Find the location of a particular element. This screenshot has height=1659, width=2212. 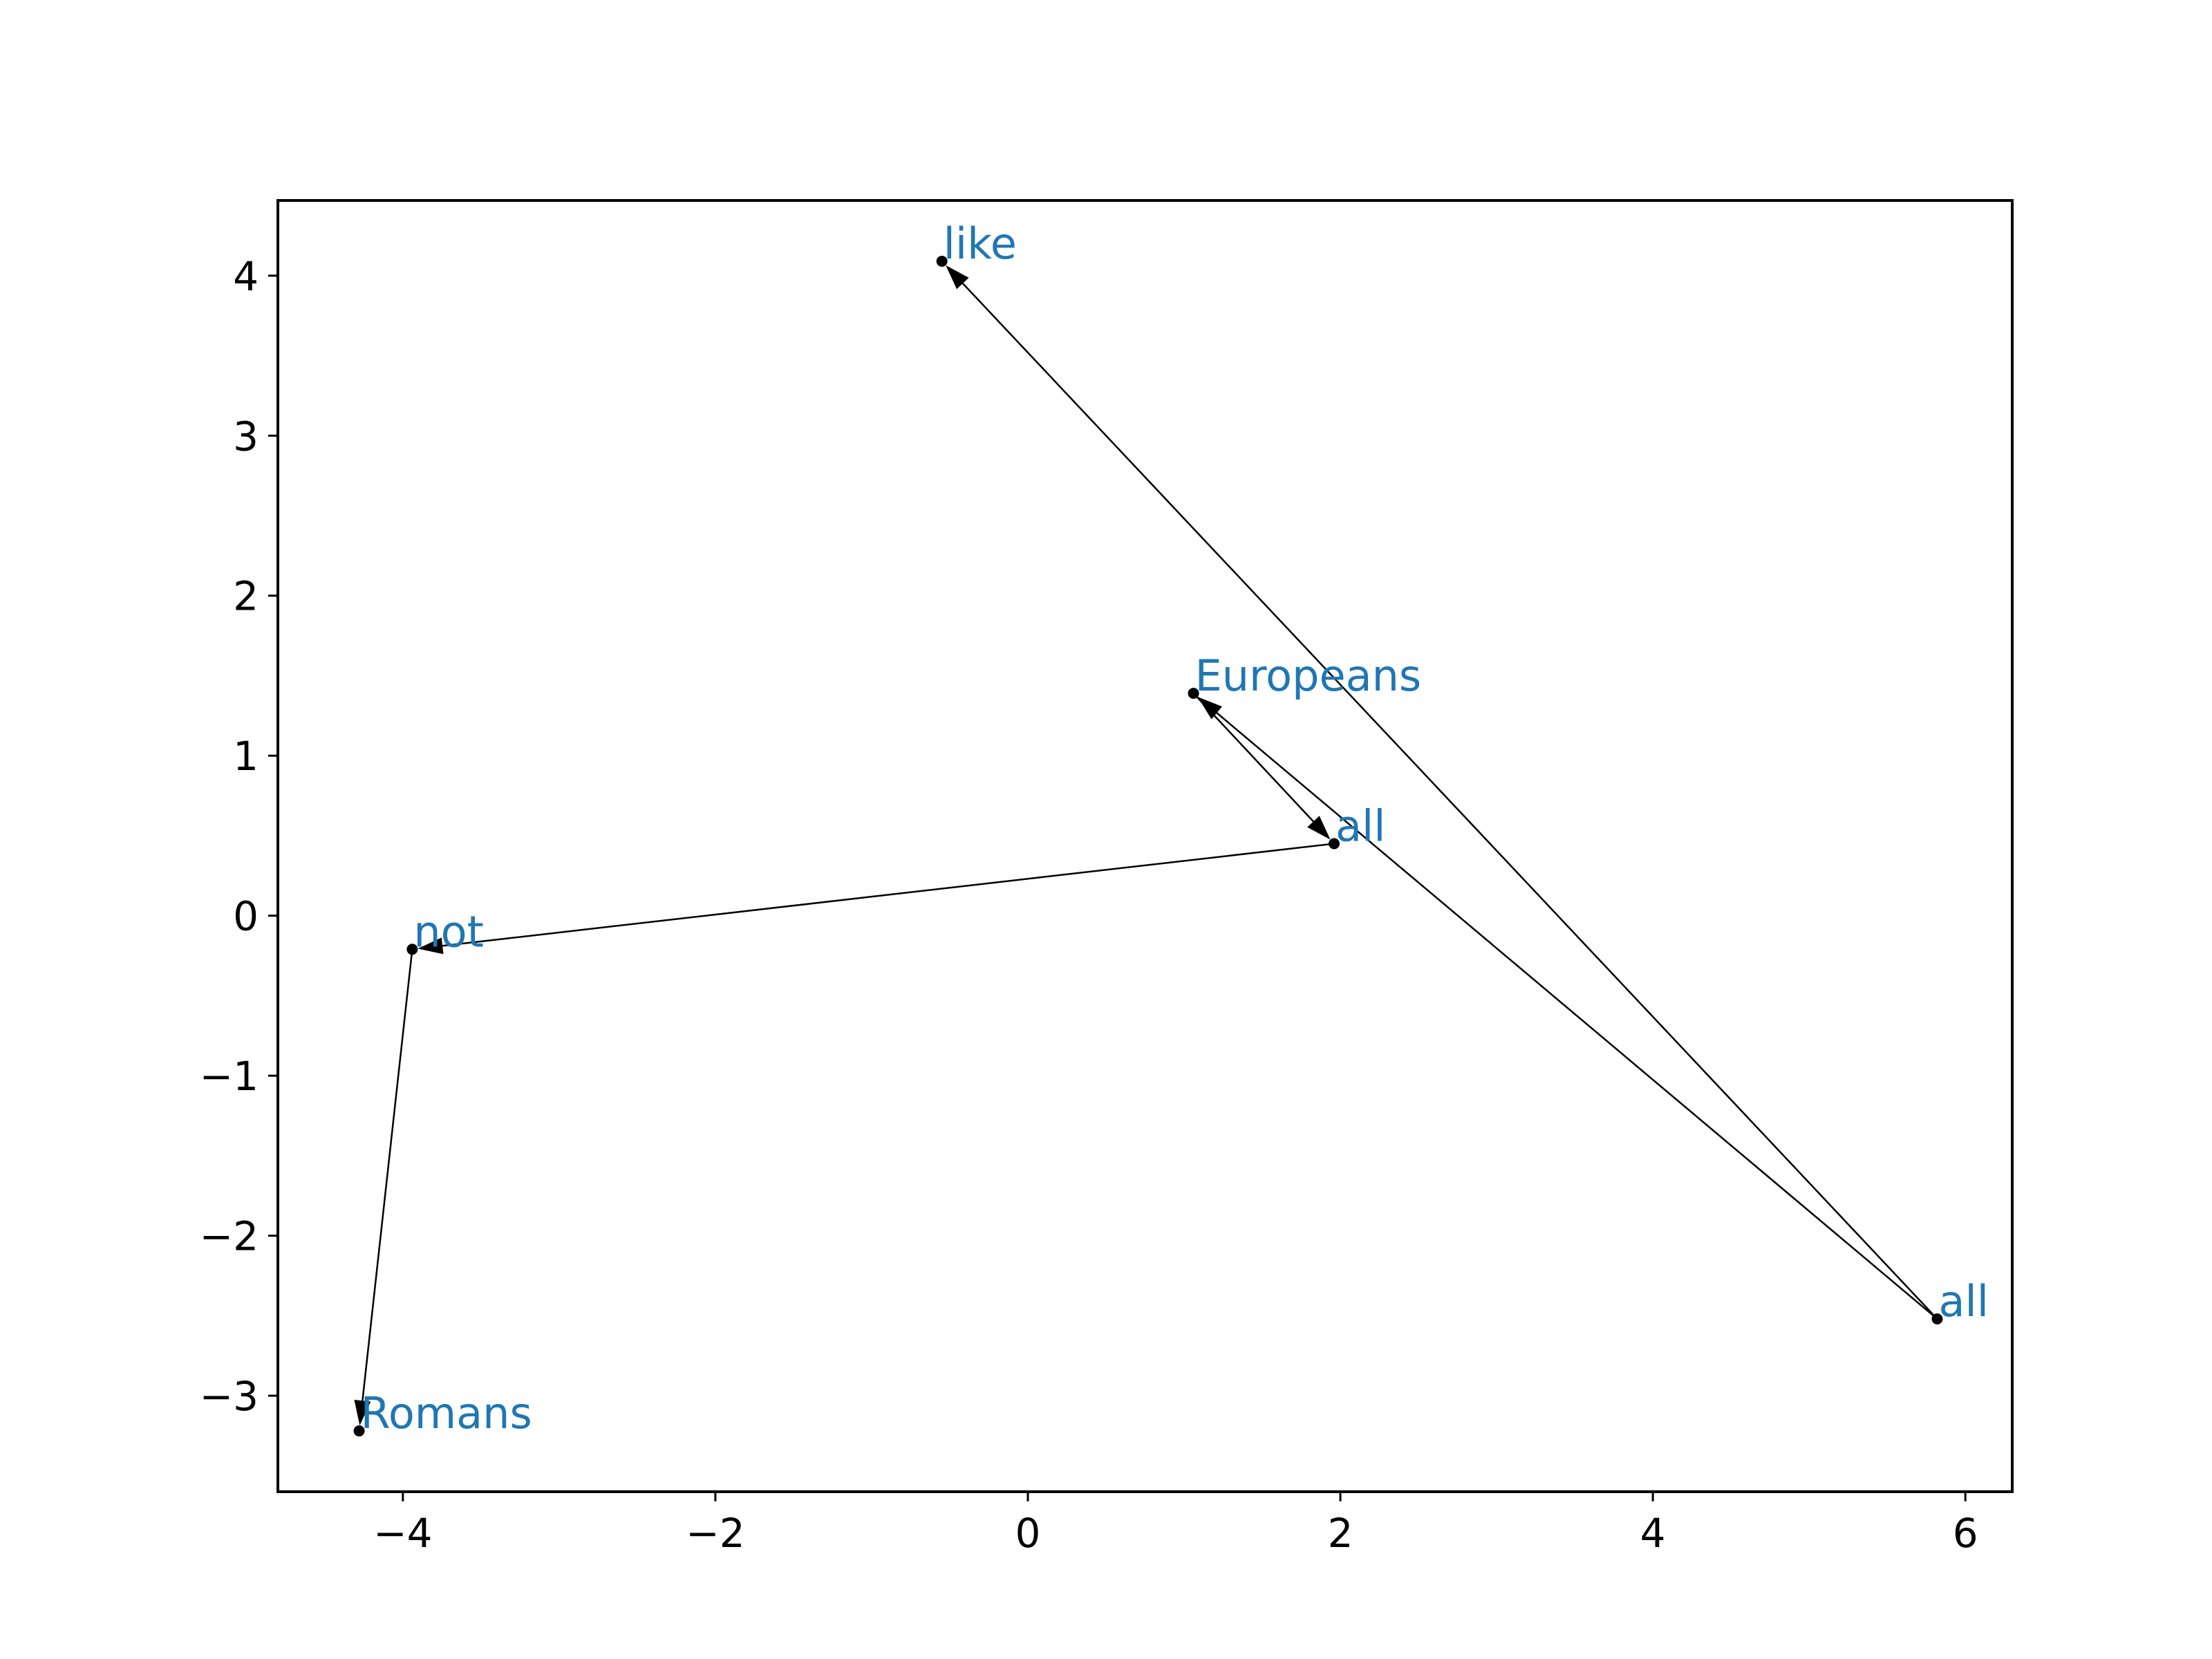

x-tick-label: 2 is located at coordinates (1340, 1534).